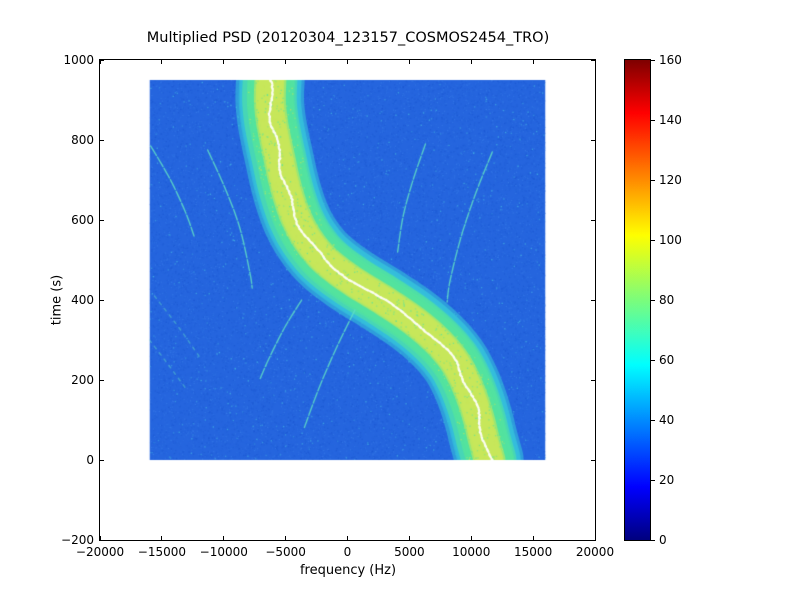 The height and width of the screenshot is (600, 800). I want to click on x-tick-label: 20000, so click(595, 552).